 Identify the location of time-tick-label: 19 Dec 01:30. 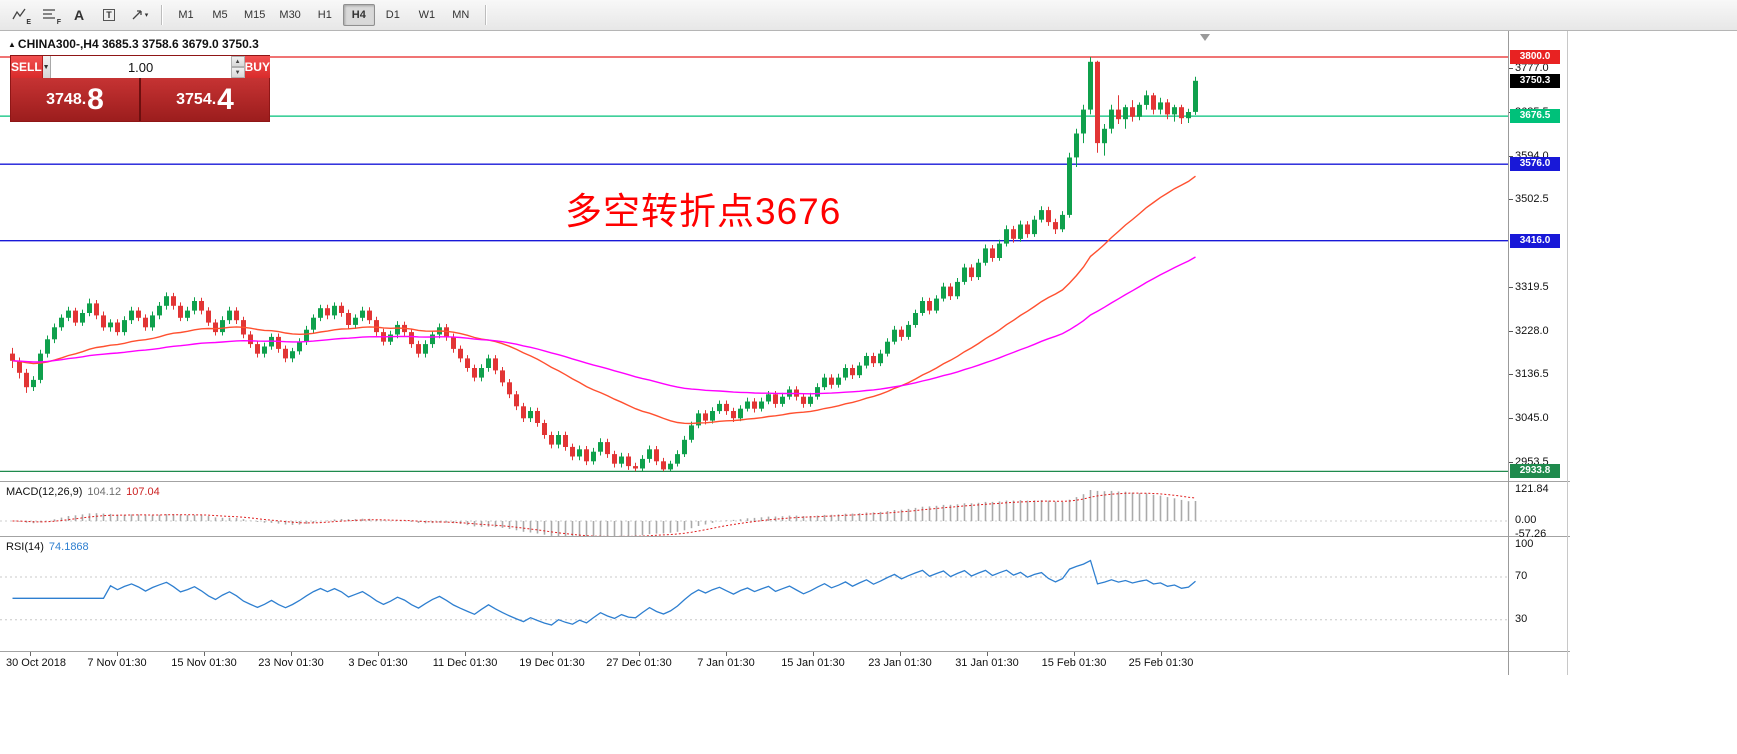
(552, 663).